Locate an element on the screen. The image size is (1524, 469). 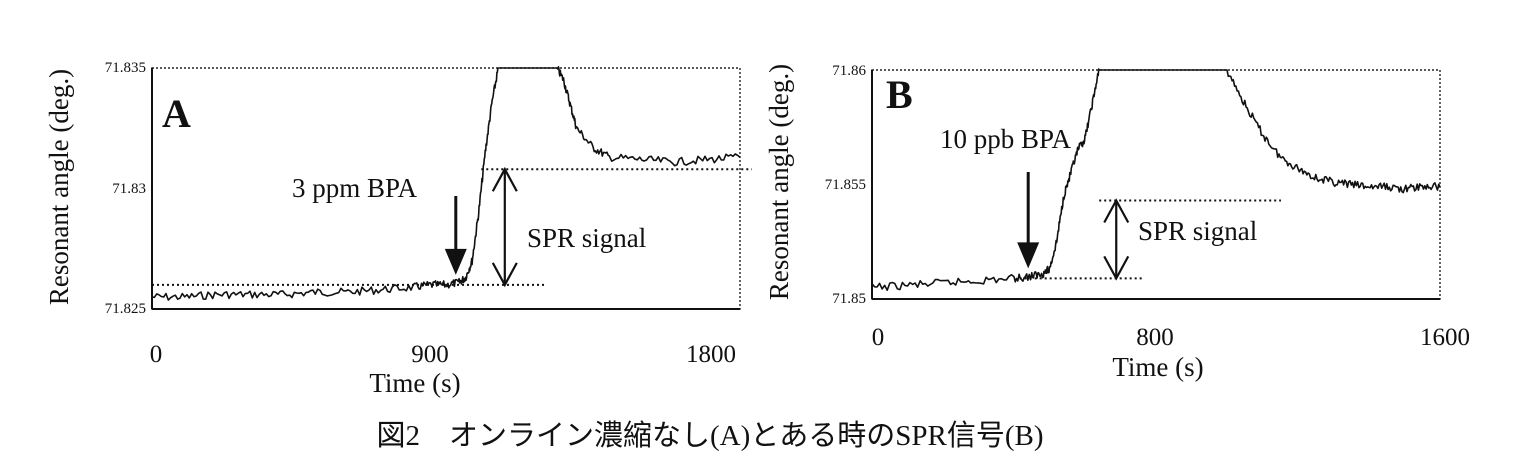
panel-letter-b: B is located at coordinates (899, 94).